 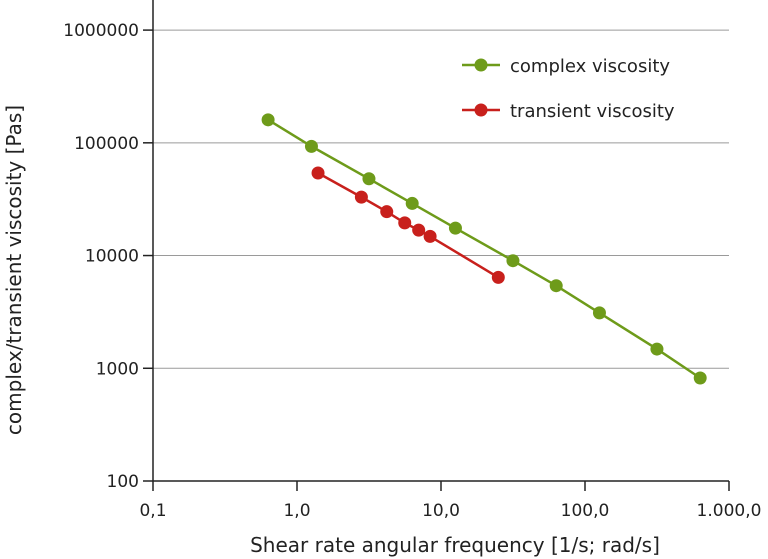 What do you see at coordinates (123, 482) in the screenshot?
I see `y-tick-label: 100` at bounding box center [123, 482].